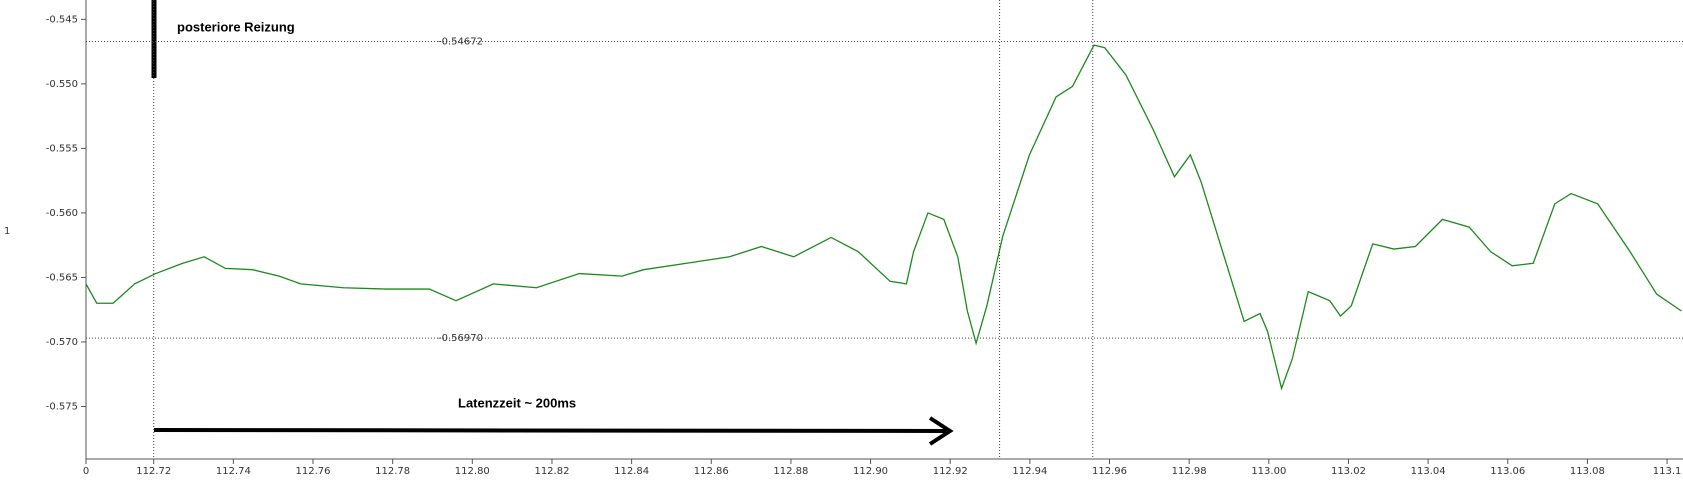  What do you see at coordinates (62, 213) in the screenshot?
I see `y-tick-label: -0.560` at bounding box center [62, 213].